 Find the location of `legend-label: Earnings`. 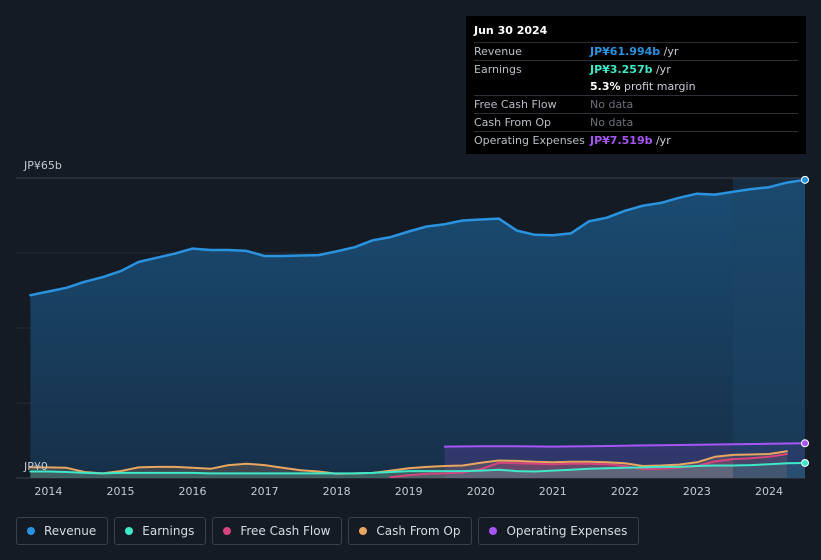

legend-label: Earnings is located at coordinates (168, 531).